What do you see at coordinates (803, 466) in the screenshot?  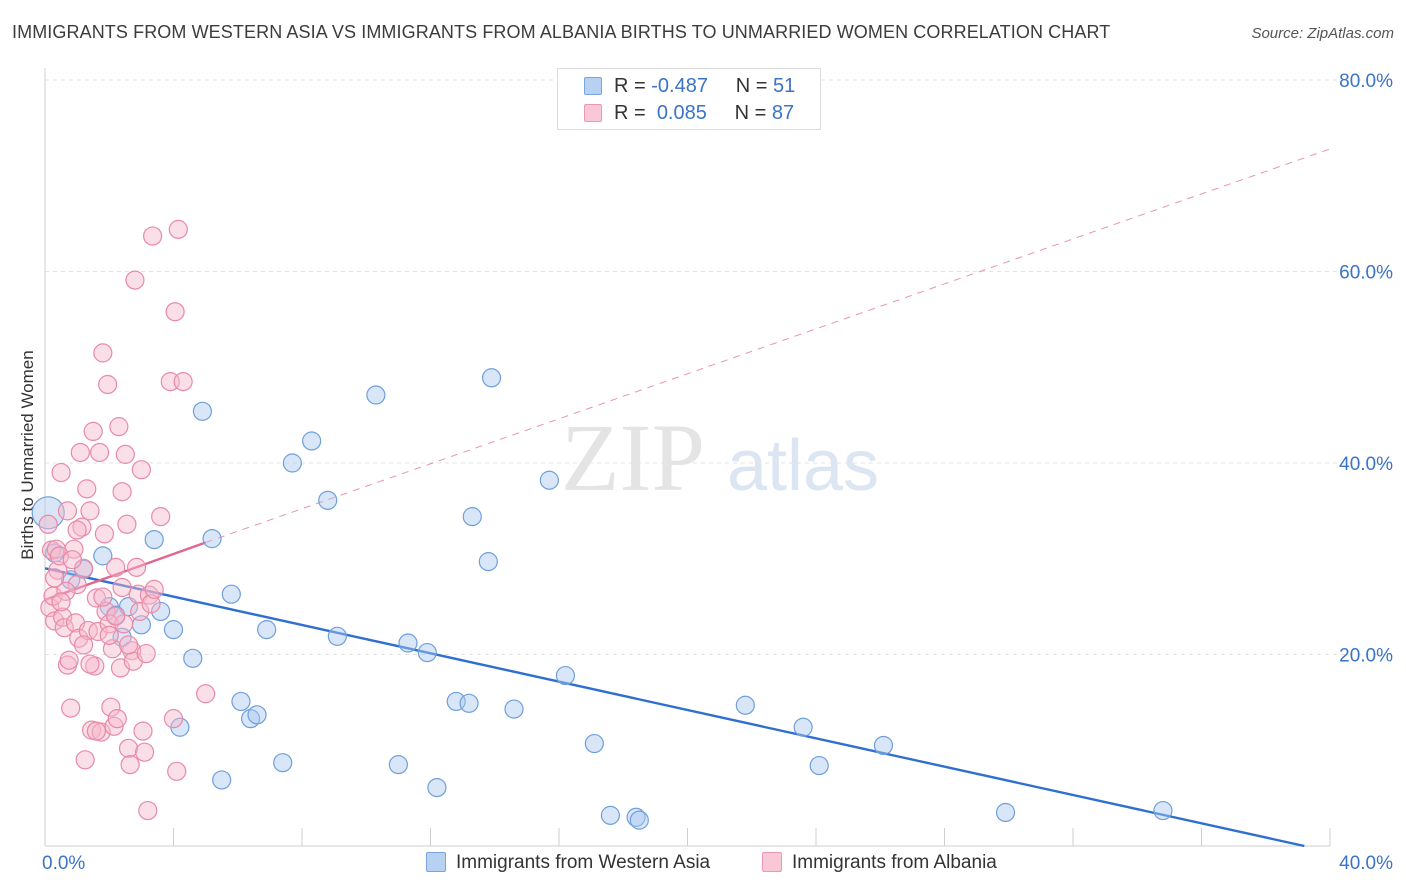 I see `watermark-atlas: atlas` at bounding box center [803, 466].